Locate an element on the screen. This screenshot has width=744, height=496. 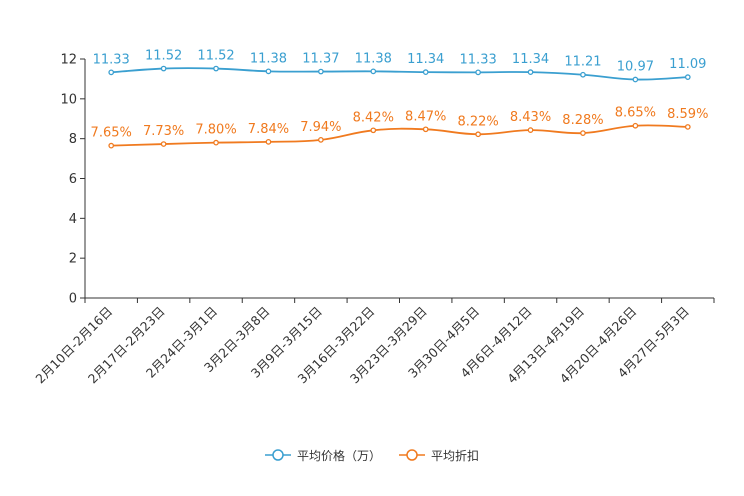
data-label: 8.42% is located at coordinates (373, 117).